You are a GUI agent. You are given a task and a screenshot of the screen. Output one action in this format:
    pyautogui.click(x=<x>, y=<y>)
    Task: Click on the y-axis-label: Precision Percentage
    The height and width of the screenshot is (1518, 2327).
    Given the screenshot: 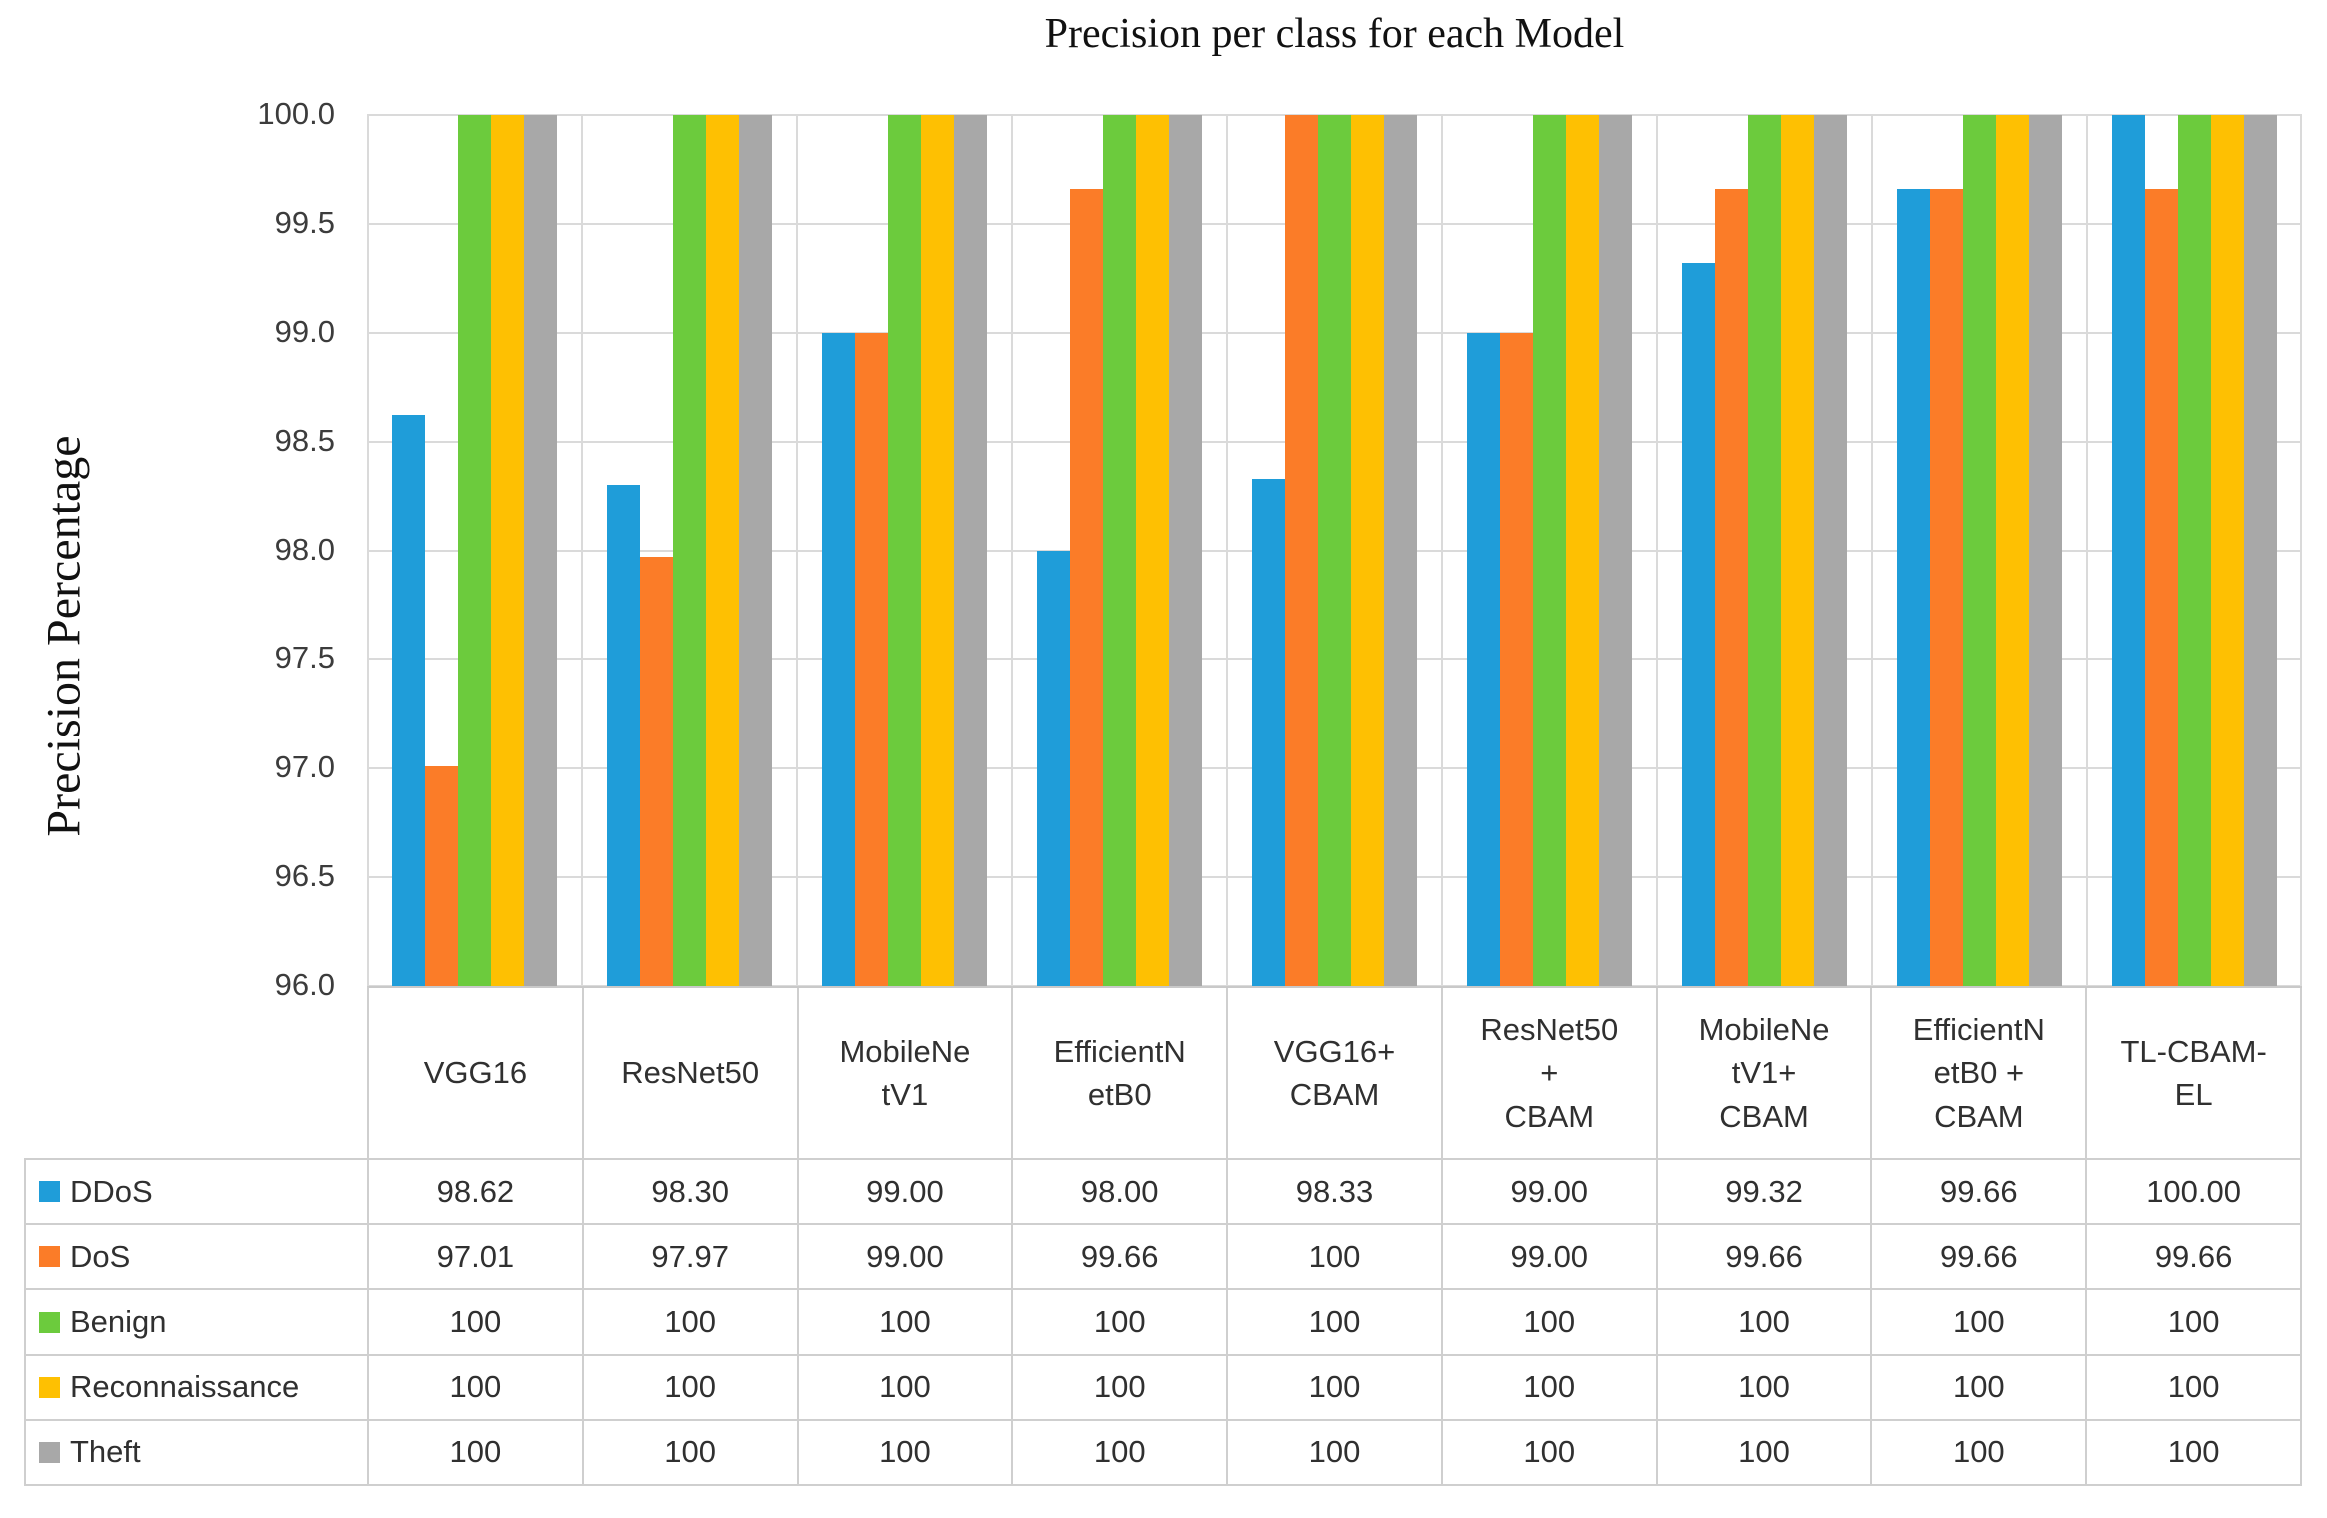 What is the action you would take?
    pyautogui.click(x=64, y=636)
    